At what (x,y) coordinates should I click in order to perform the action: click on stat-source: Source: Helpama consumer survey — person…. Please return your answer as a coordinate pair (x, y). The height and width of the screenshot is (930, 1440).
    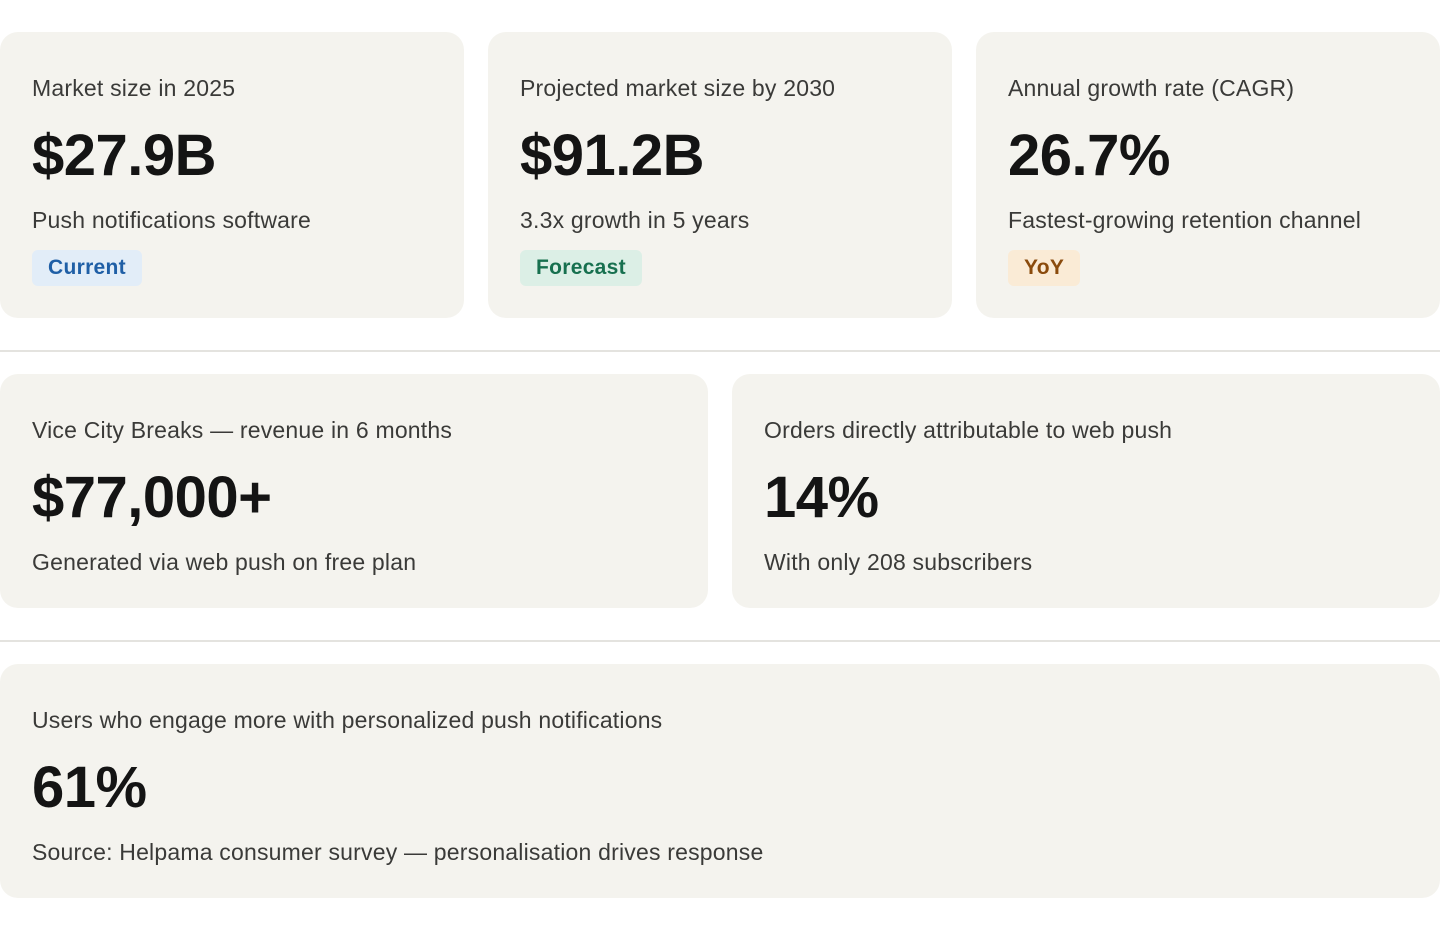
    Looking at the image, I should click on (398, 852).